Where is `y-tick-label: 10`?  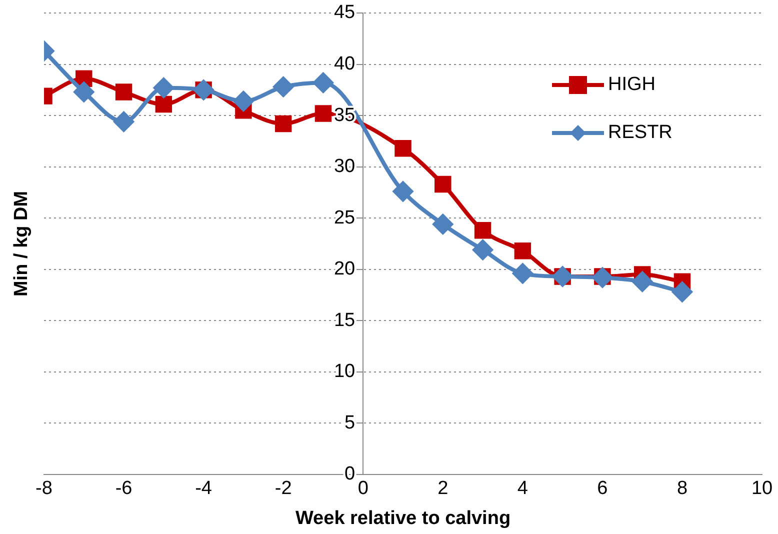 y-tick-label: 10 is located at coordinates (345, 371).